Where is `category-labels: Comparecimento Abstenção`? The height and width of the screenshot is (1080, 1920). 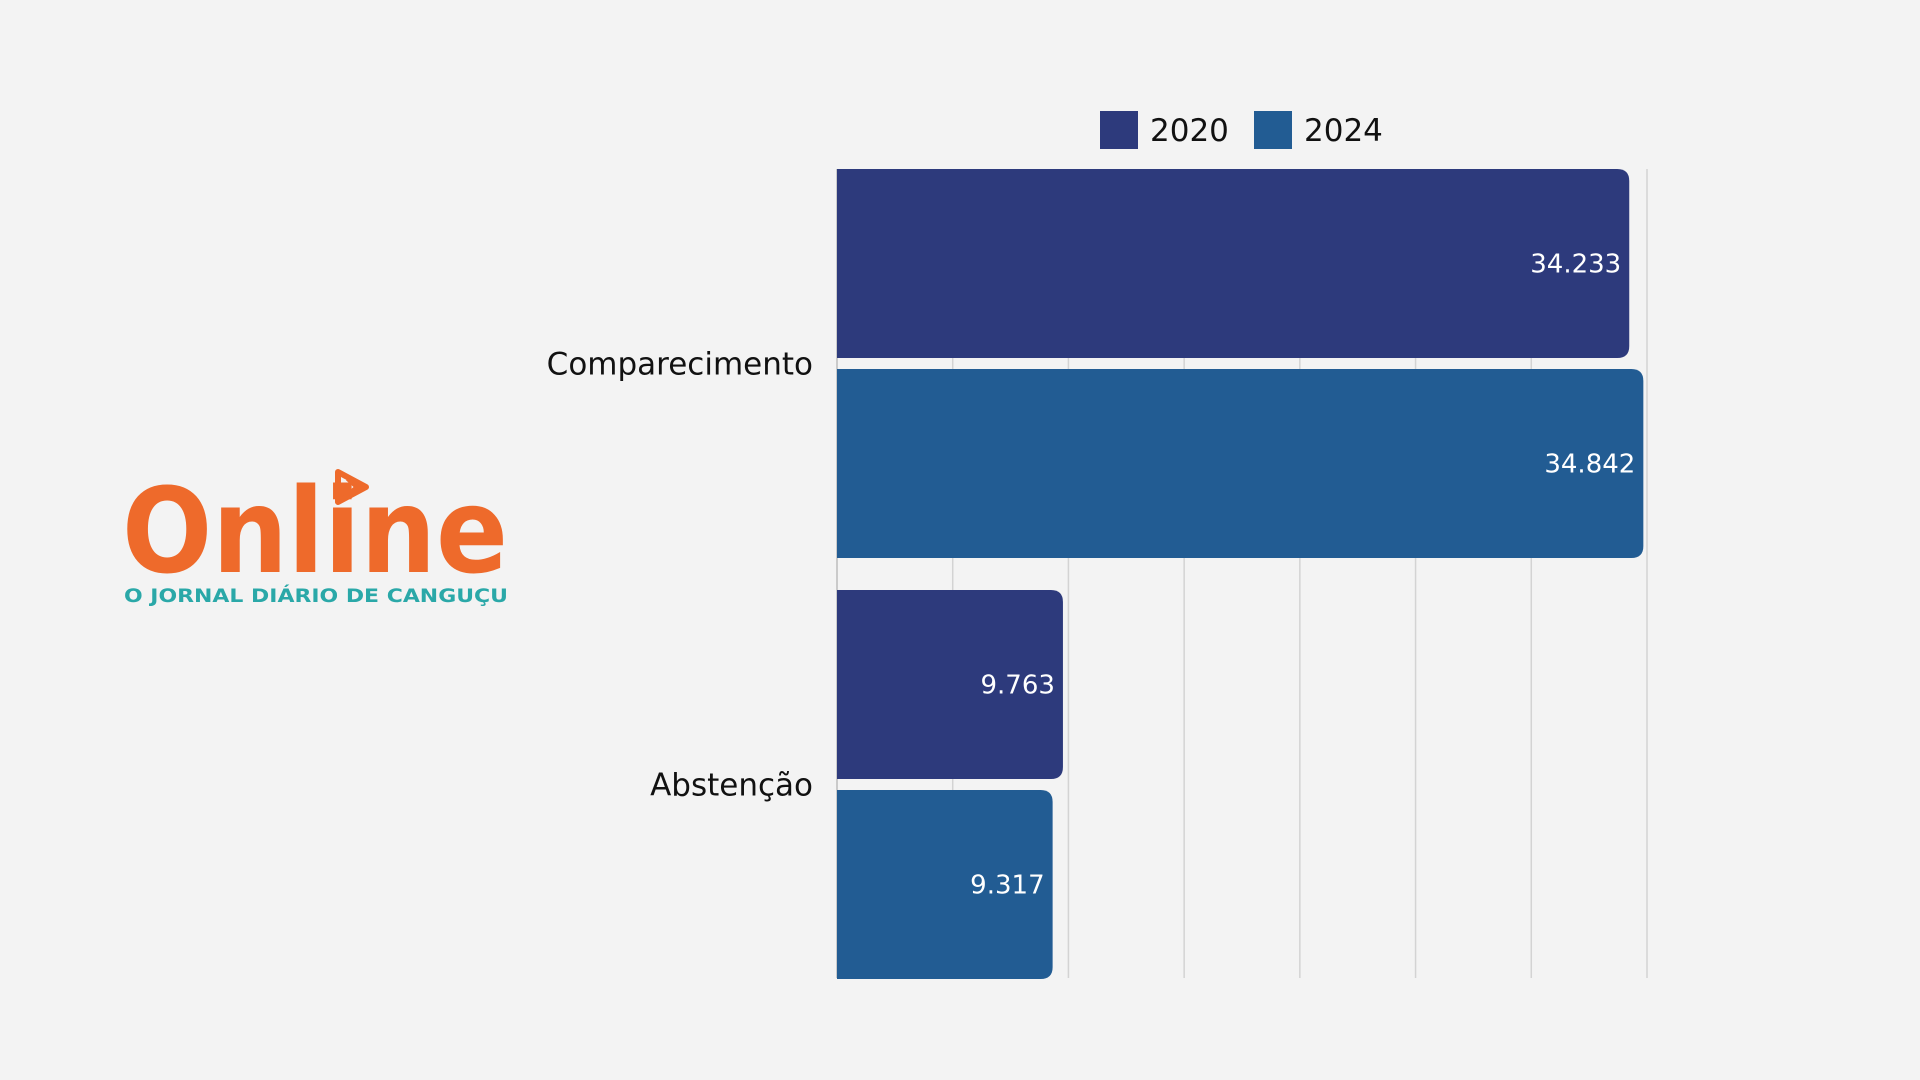
category-labels: Comparecimento Abstenção is located at coordinates (680, 575).